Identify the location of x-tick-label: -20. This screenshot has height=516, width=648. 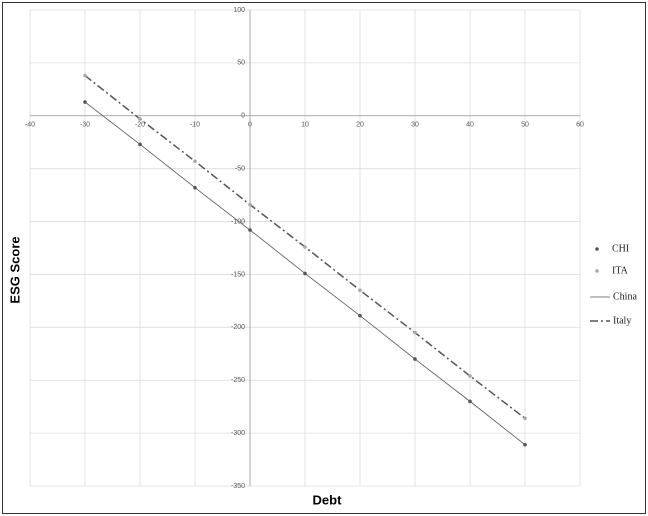
(140, 125).